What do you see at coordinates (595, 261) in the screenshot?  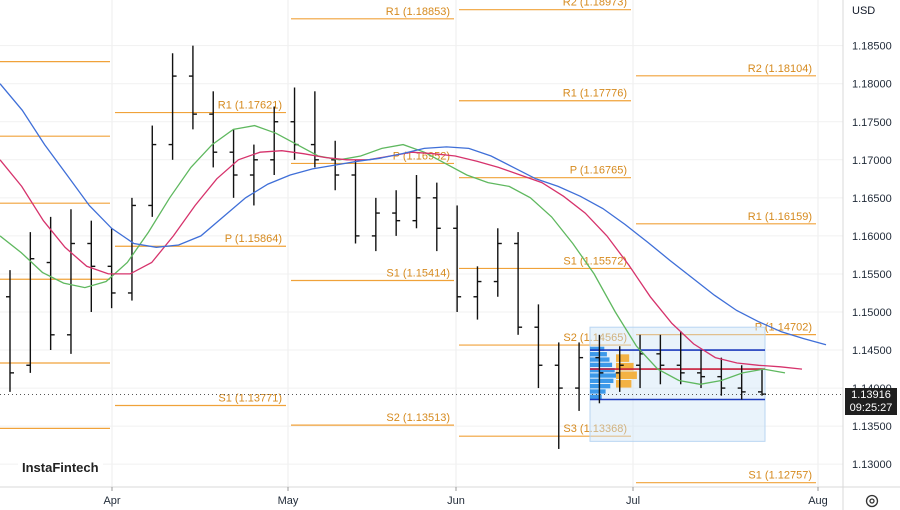 I see `pivot-level-label: S1 (1.15572)` at bounding box center [595, 261].